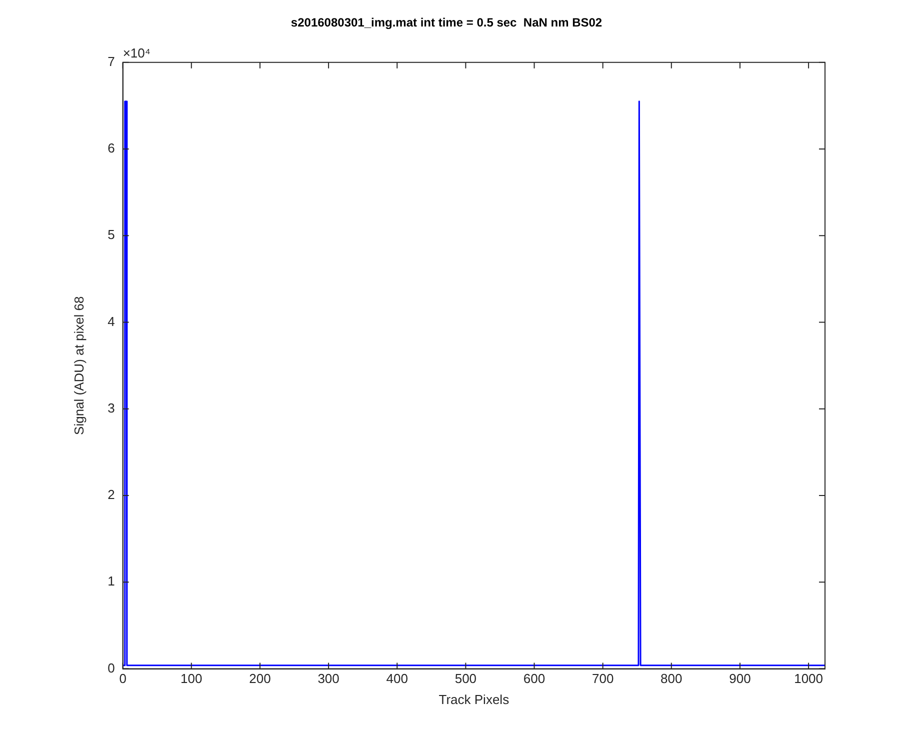  Describe the element at coordinates (474, 699) in the screenshot. I see `x-axis-title: Track Pixels` at that location.